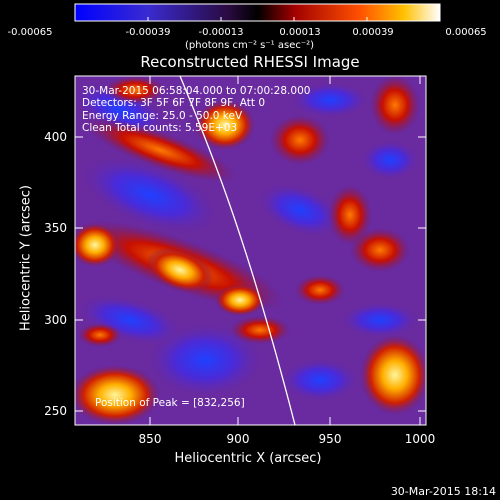 The width and height of the screenshot is (500, 500). Describe the element at coordinates (162, 116) in the screenshot. I see `energy-annotation: Energy Range: 25.0 - 50.0 keV` at that location.